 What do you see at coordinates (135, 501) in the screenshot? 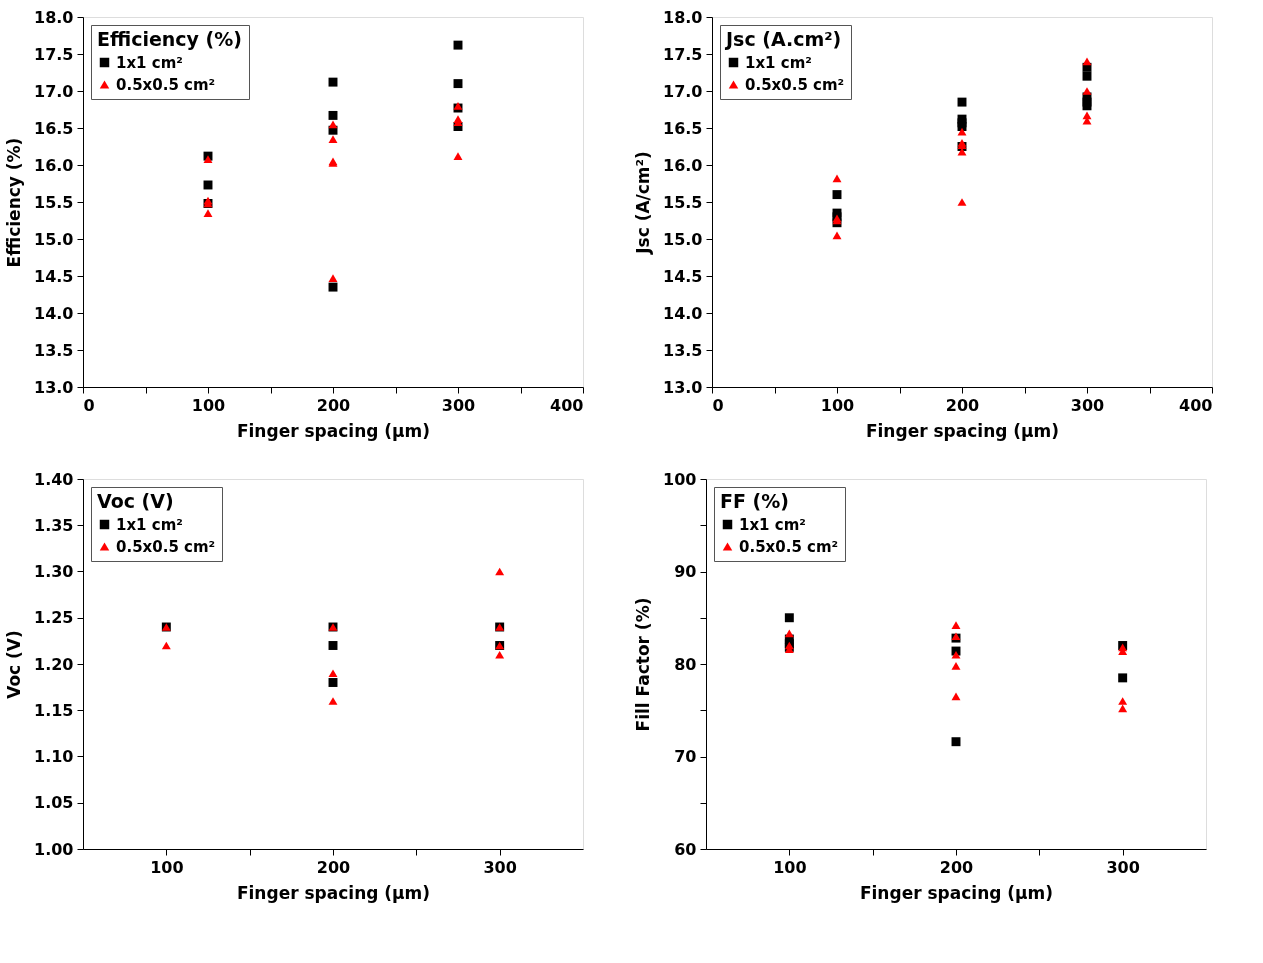
I see `legend-title: Voc (V)` at bounding box center [135, 501].